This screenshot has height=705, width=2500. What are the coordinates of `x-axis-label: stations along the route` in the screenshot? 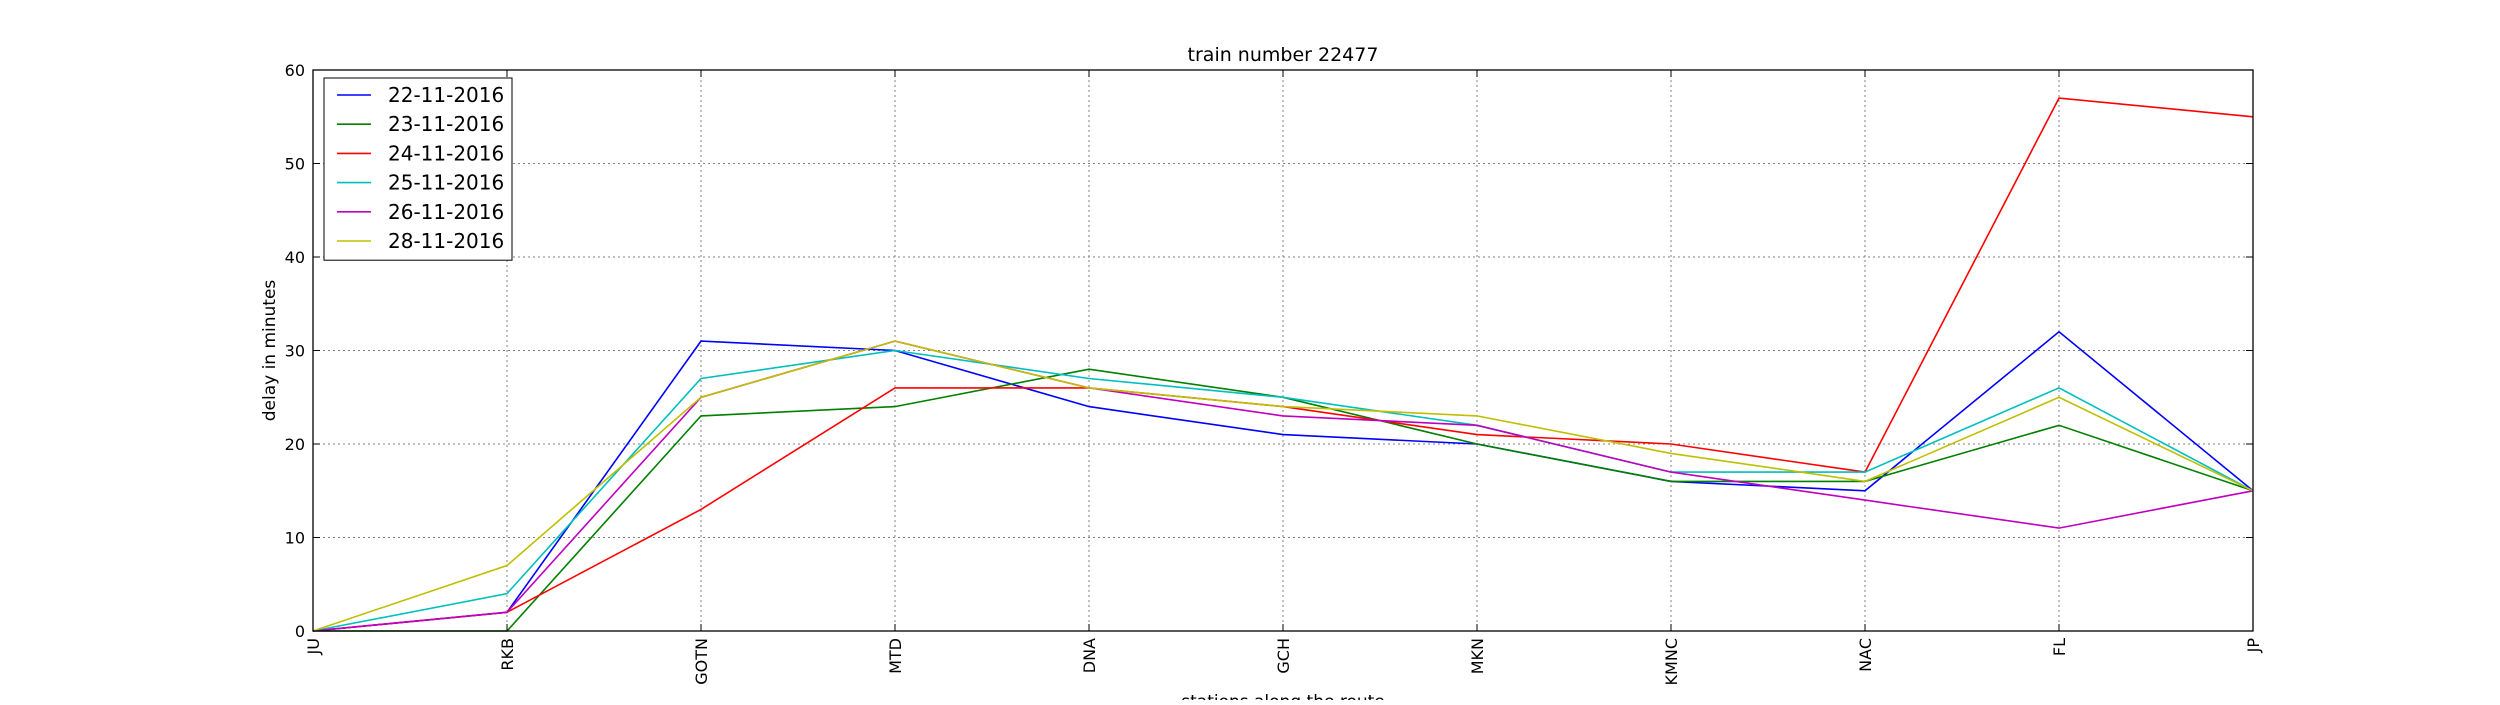 It's located at (1283, 696).